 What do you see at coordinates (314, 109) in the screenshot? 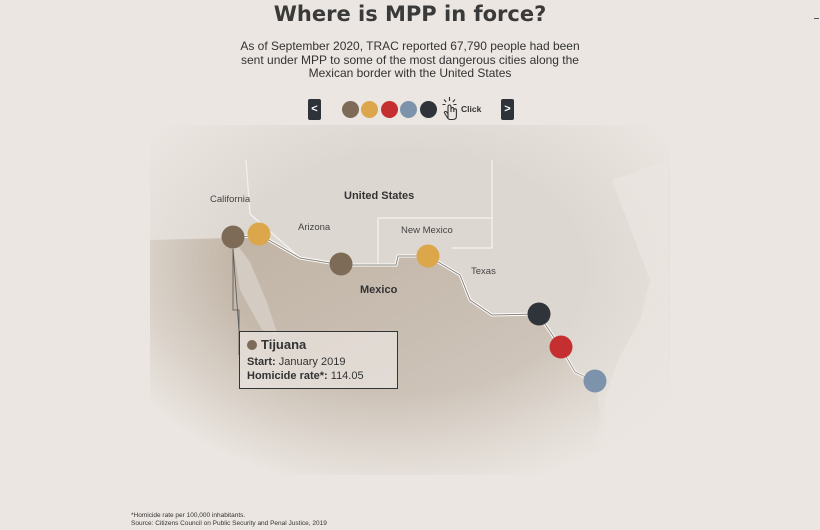
I see `prev-button: <` at bounding box center [314, 109].